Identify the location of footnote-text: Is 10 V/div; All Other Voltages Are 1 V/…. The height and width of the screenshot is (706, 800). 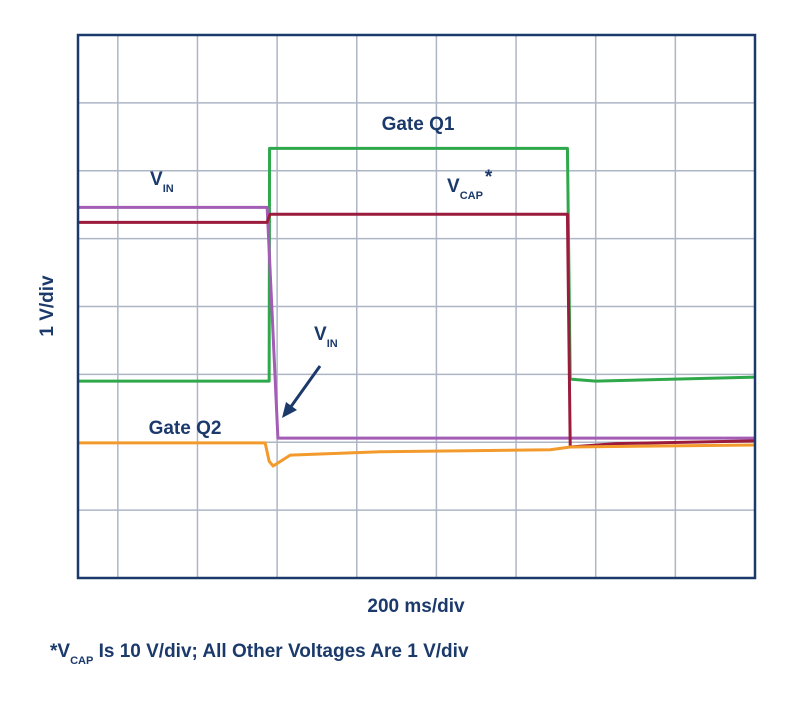
(281, 651).